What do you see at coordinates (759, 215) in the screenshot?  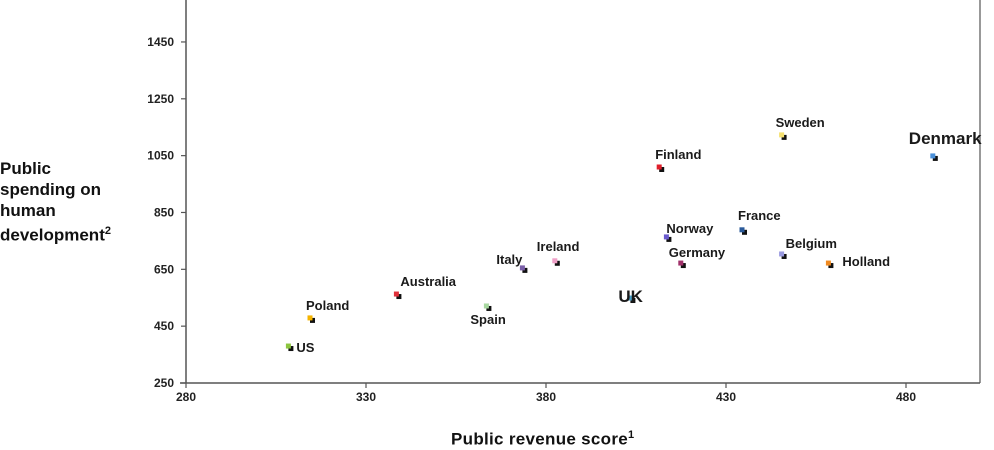 I see `point-label: France` at bounding box center [759, 215].